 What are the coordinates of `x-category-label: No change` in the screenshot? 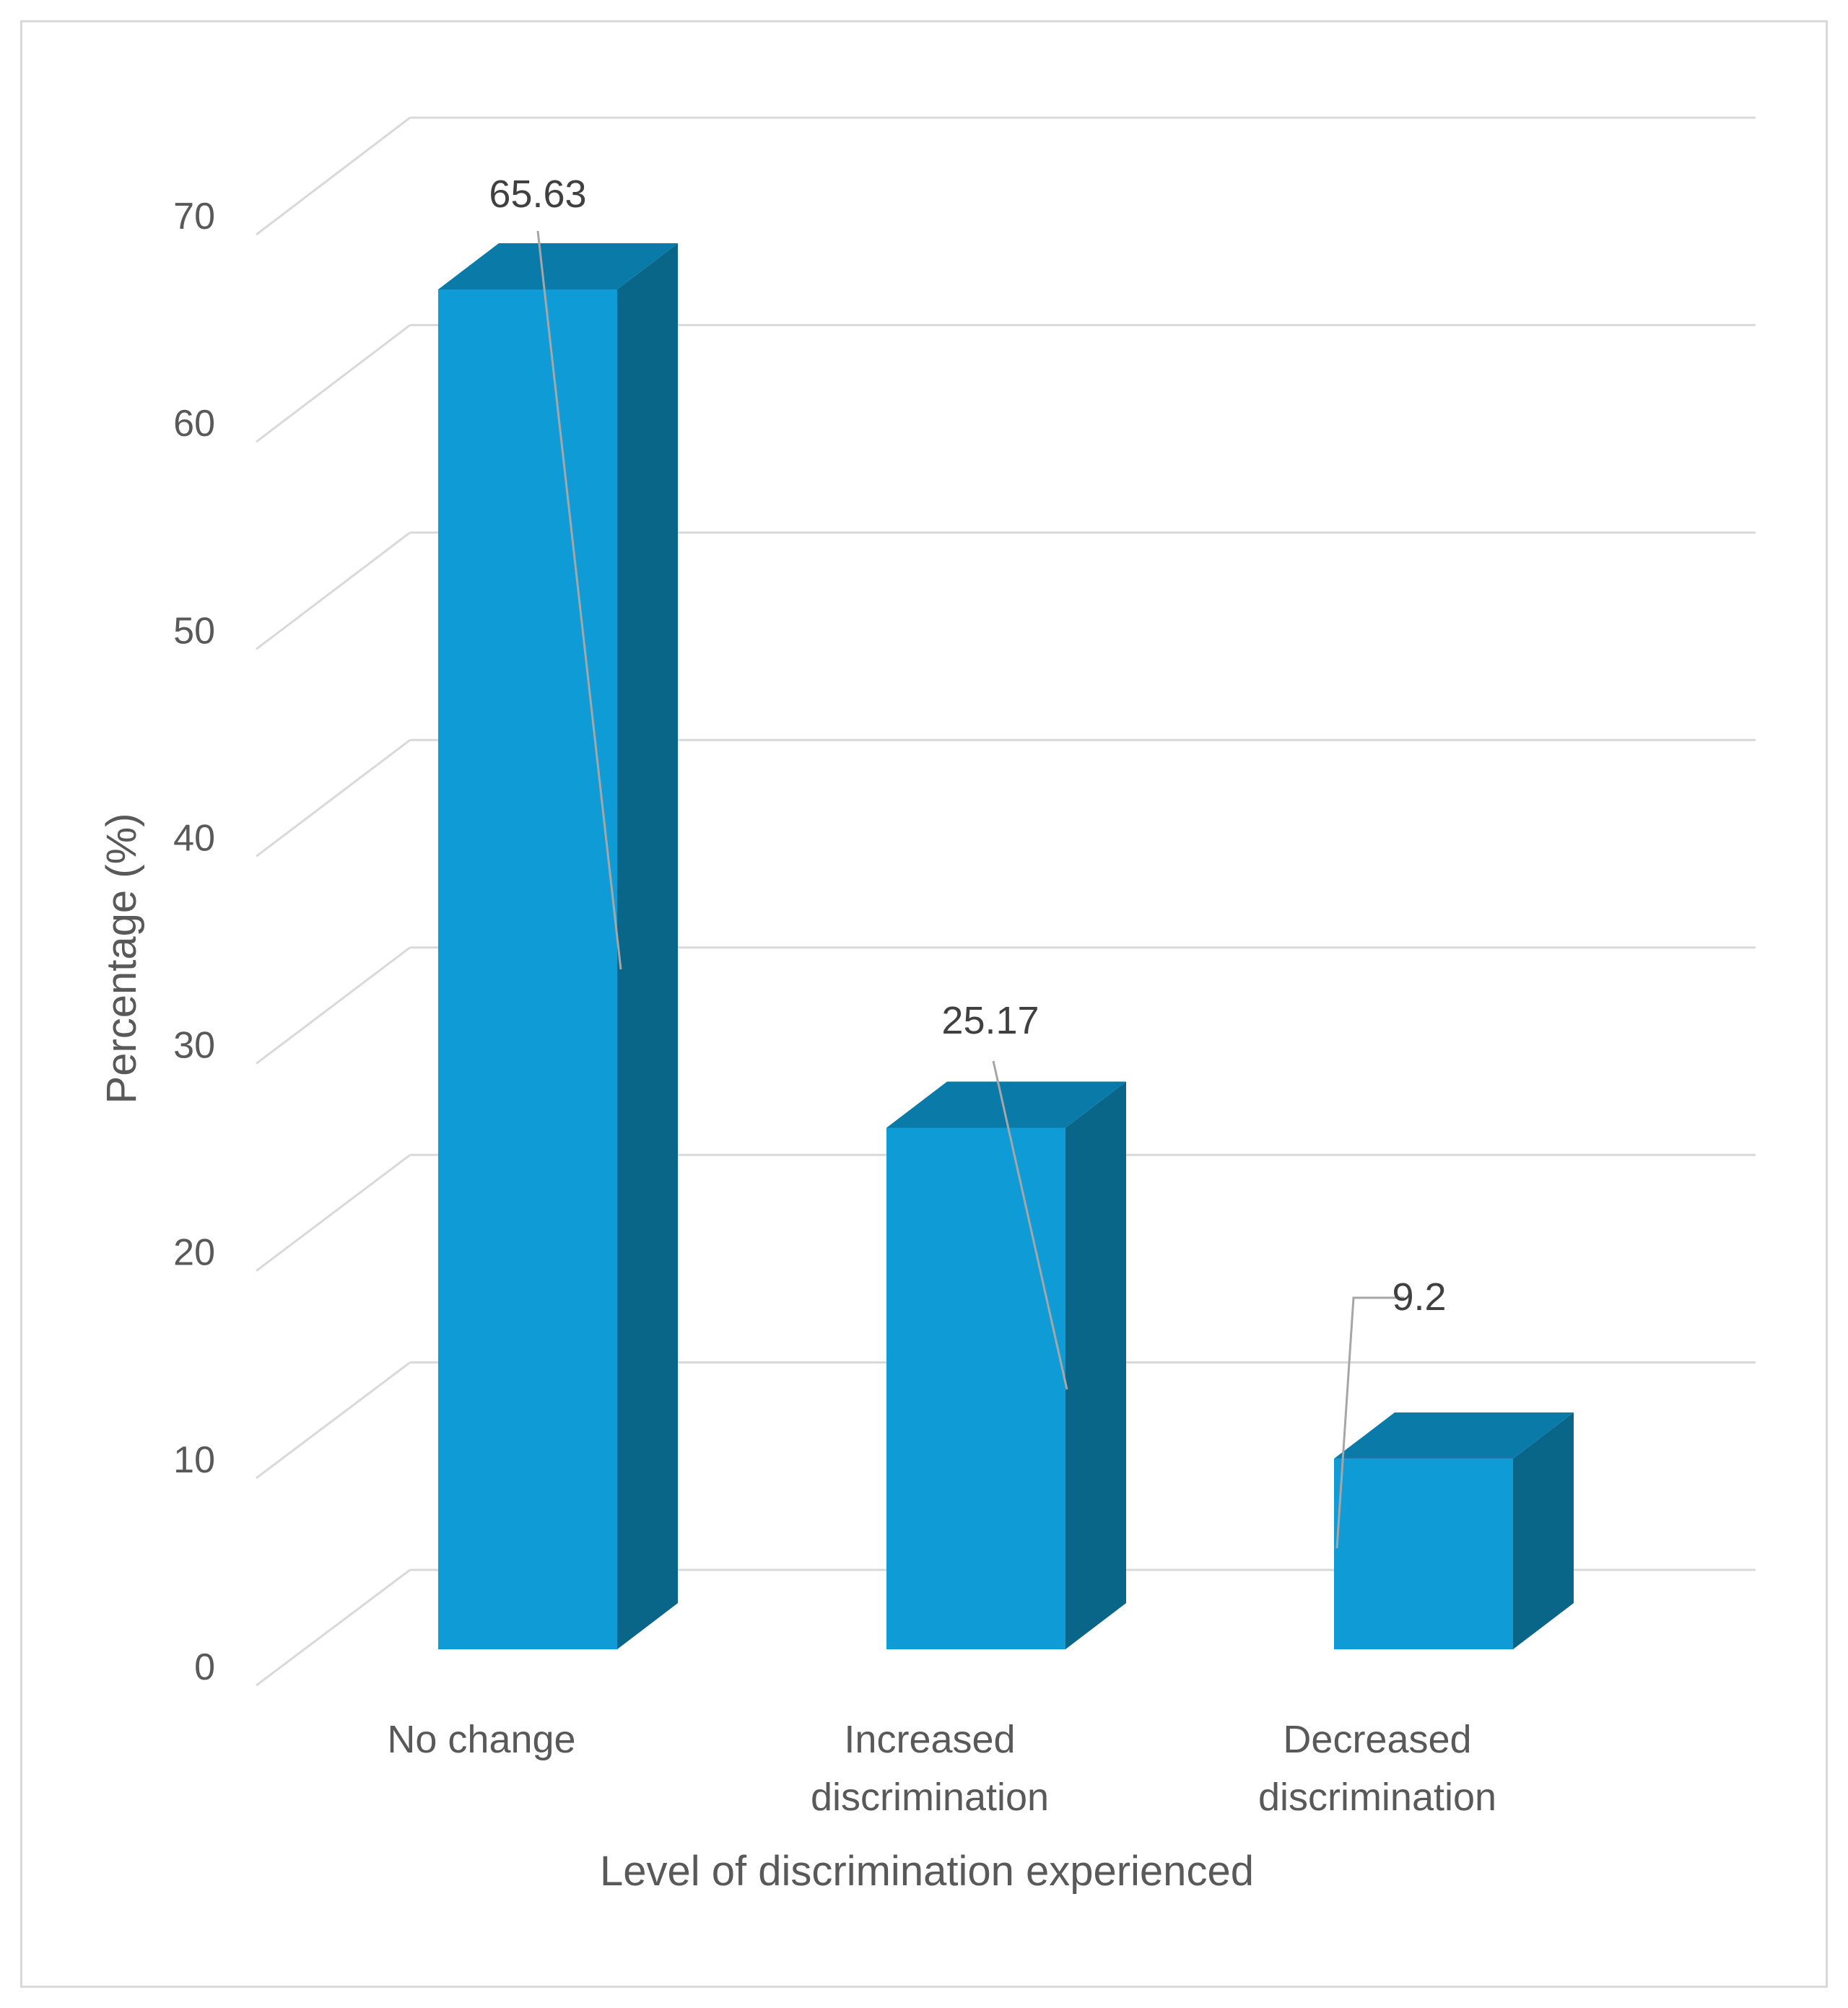 It's located at (481, 1740).